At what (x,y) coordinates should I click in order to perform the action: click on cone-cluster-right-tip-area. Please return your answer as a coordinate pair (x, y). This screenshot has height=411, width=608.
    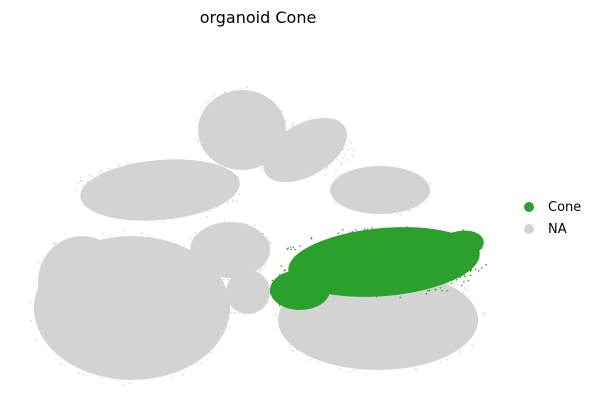
    Looking at the image, I should click on (460, 245).